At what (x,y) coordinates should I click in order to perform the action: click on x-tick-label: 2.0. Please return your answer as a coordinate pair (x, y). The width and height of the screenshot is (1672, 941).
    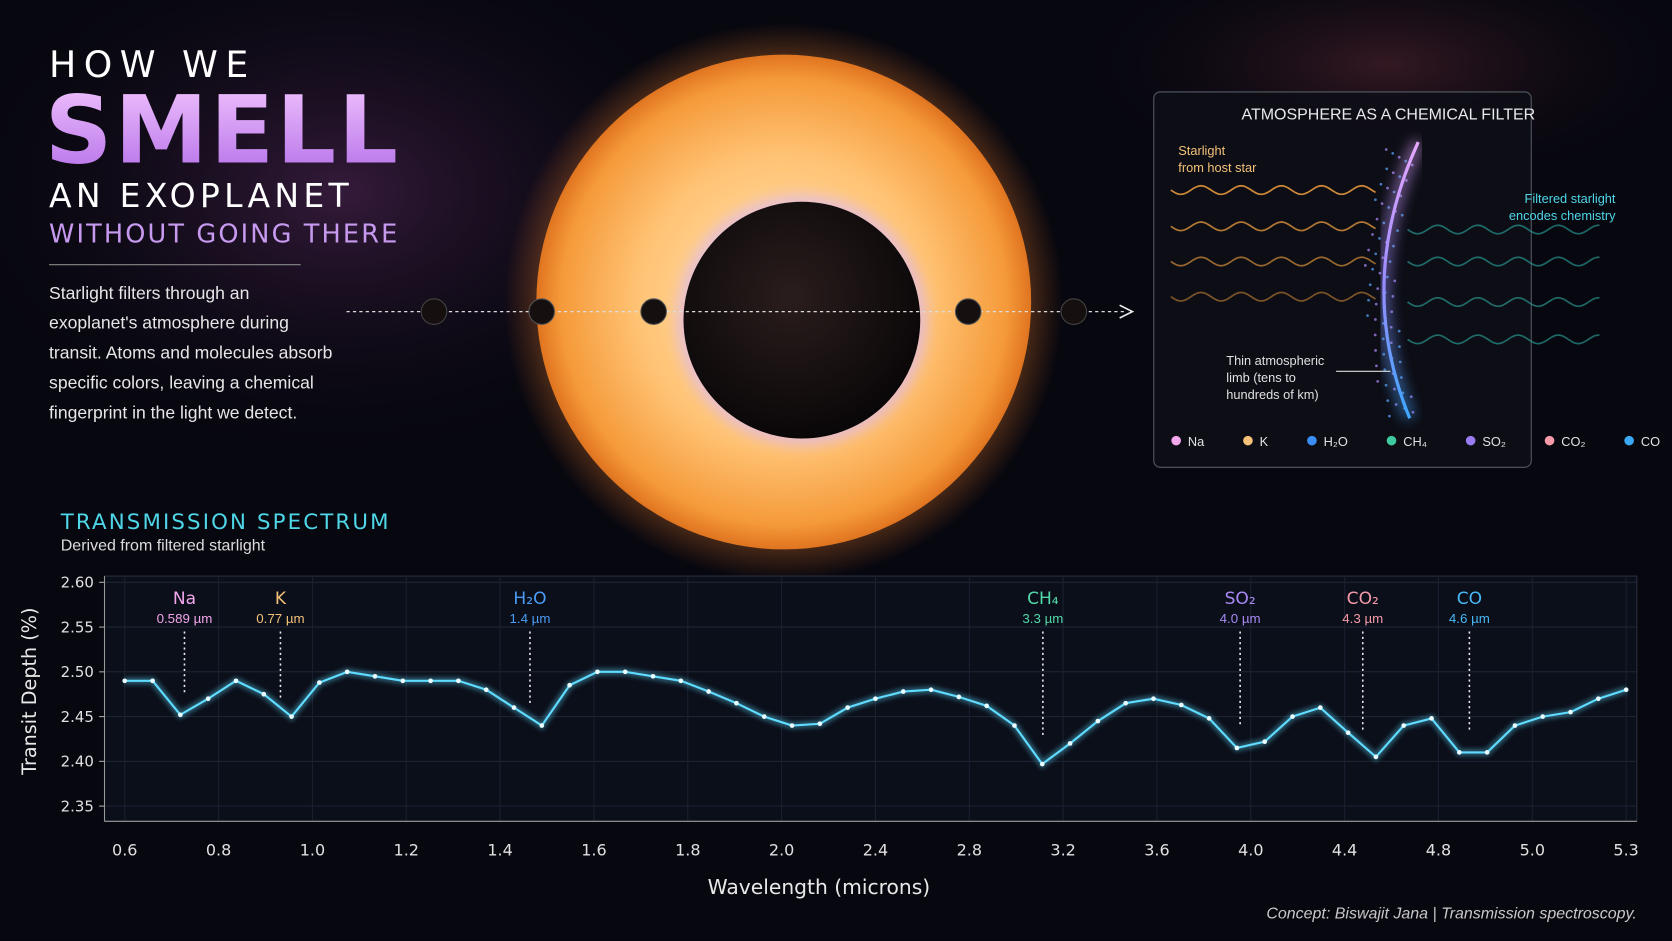
    Looking at the image, I should click on (781, 849).